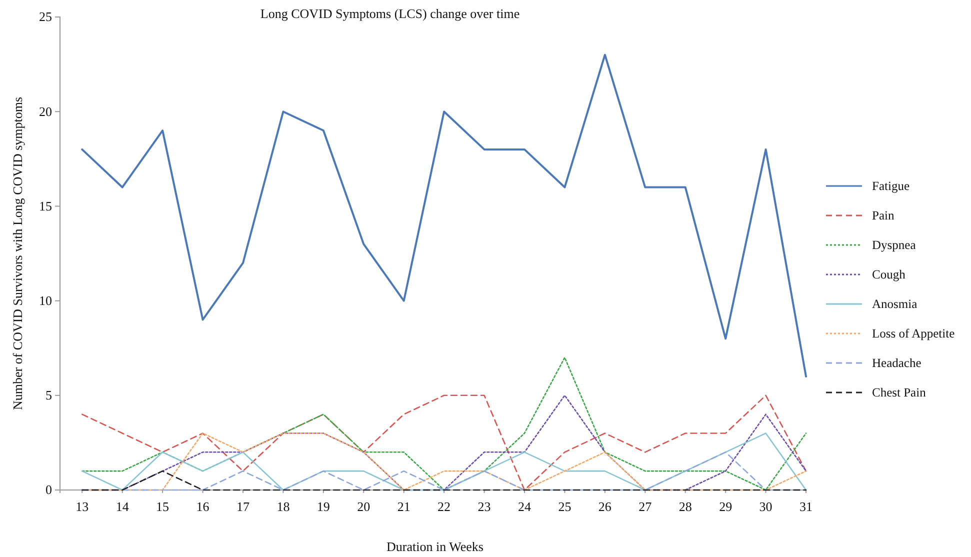 The image size is (971, 557). What do you see at coordinates (891, 186) in the screenshot?
I see `legend-label: Fatigue` at bounding box center [891, 186].